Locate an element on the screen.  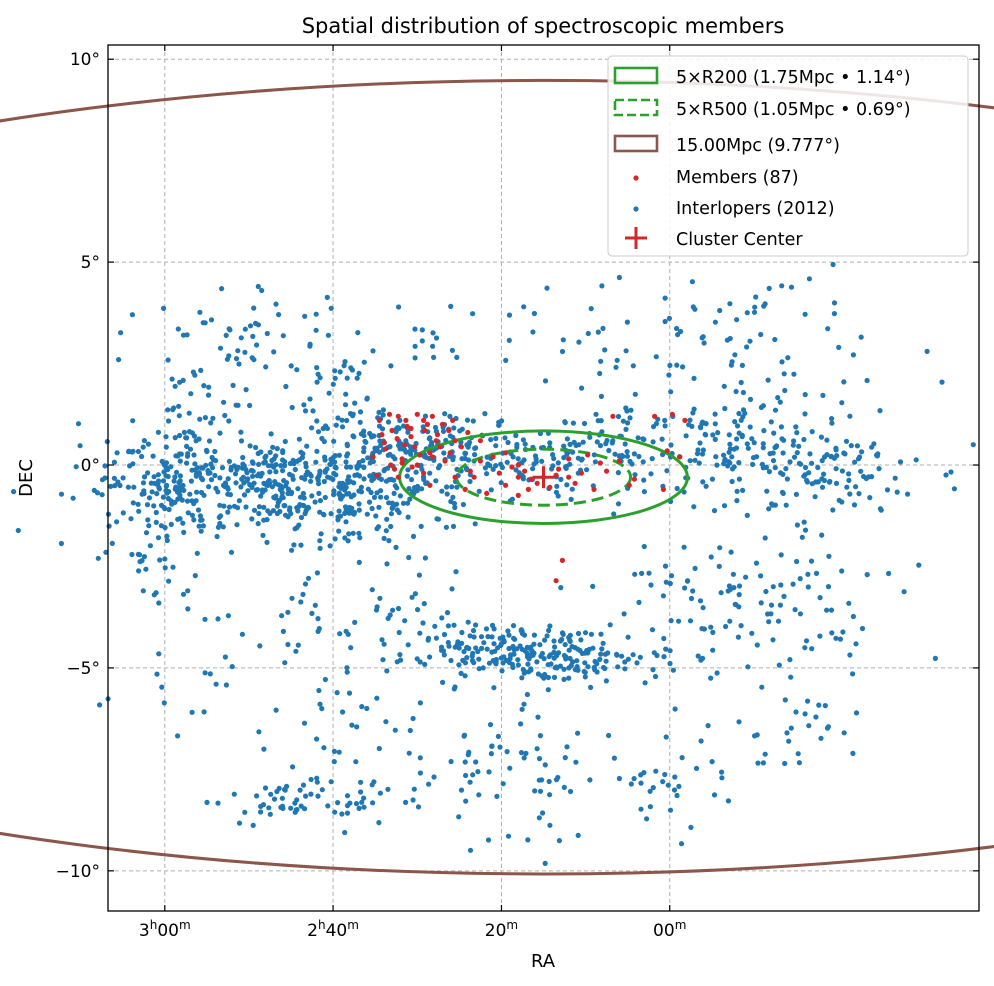
legend-box is located at coordinates (788, 156).